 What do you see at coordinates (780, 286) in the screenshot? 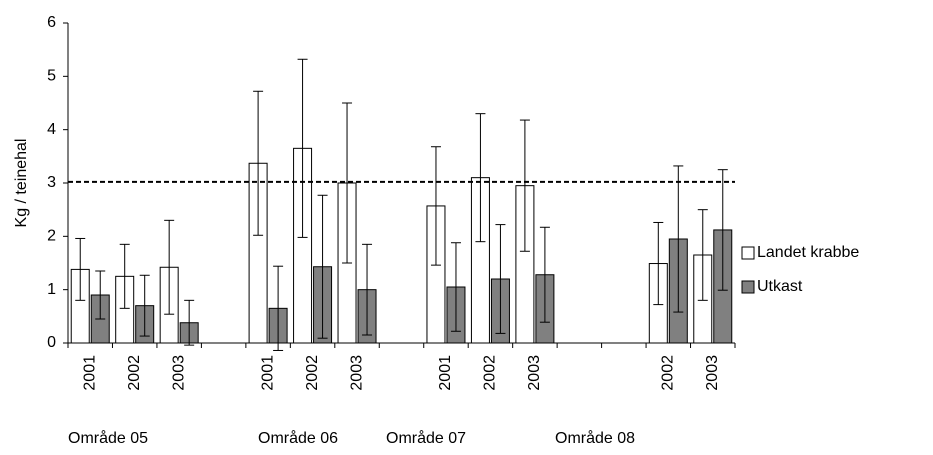
I see `legend-label: Utkast` at bounding box center [780, 286].